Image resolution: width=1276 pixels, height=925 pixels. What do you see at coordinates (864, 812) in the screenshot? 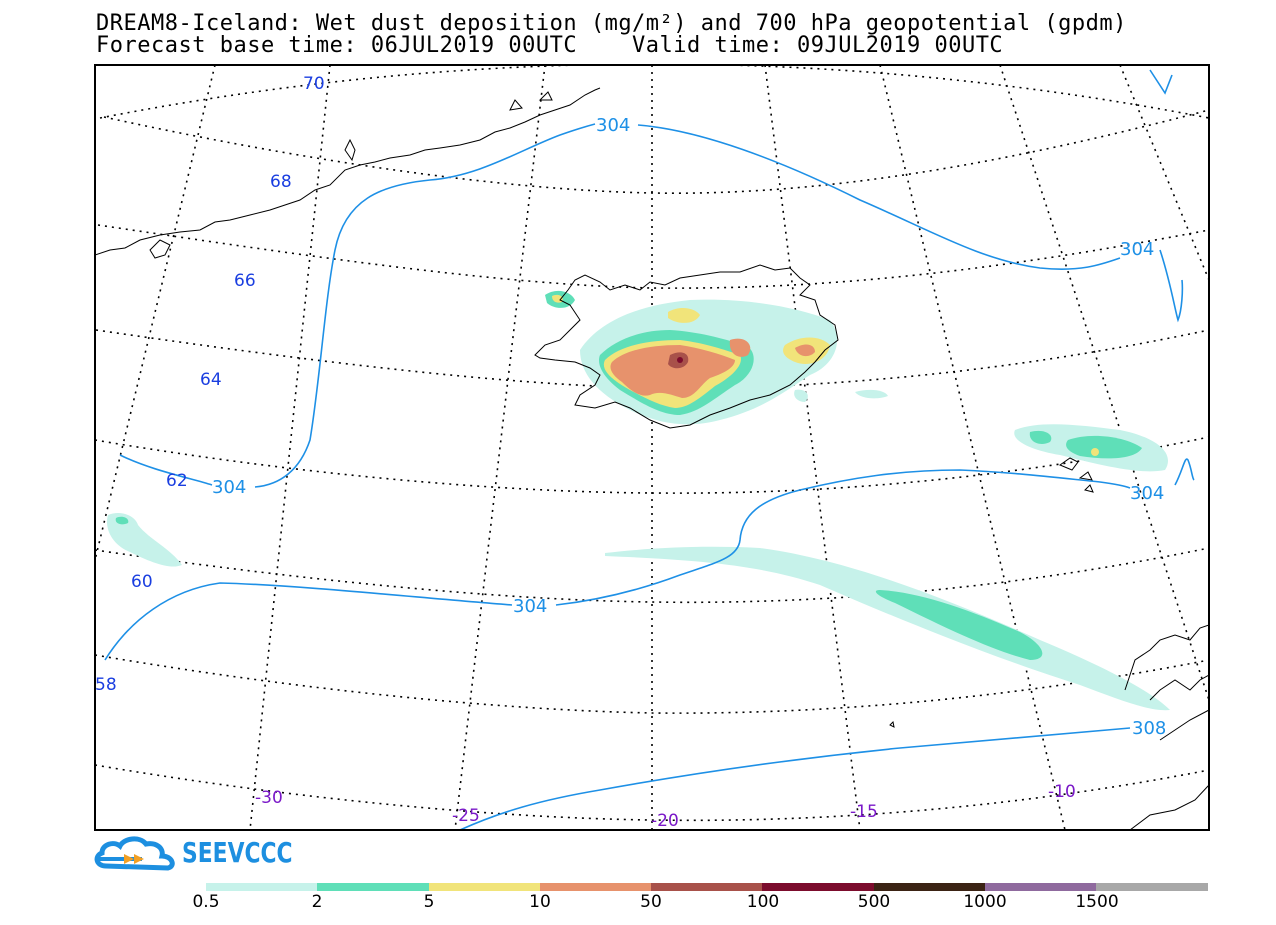
I see `lon-label-15: -15` at bounding box center [864, 812].